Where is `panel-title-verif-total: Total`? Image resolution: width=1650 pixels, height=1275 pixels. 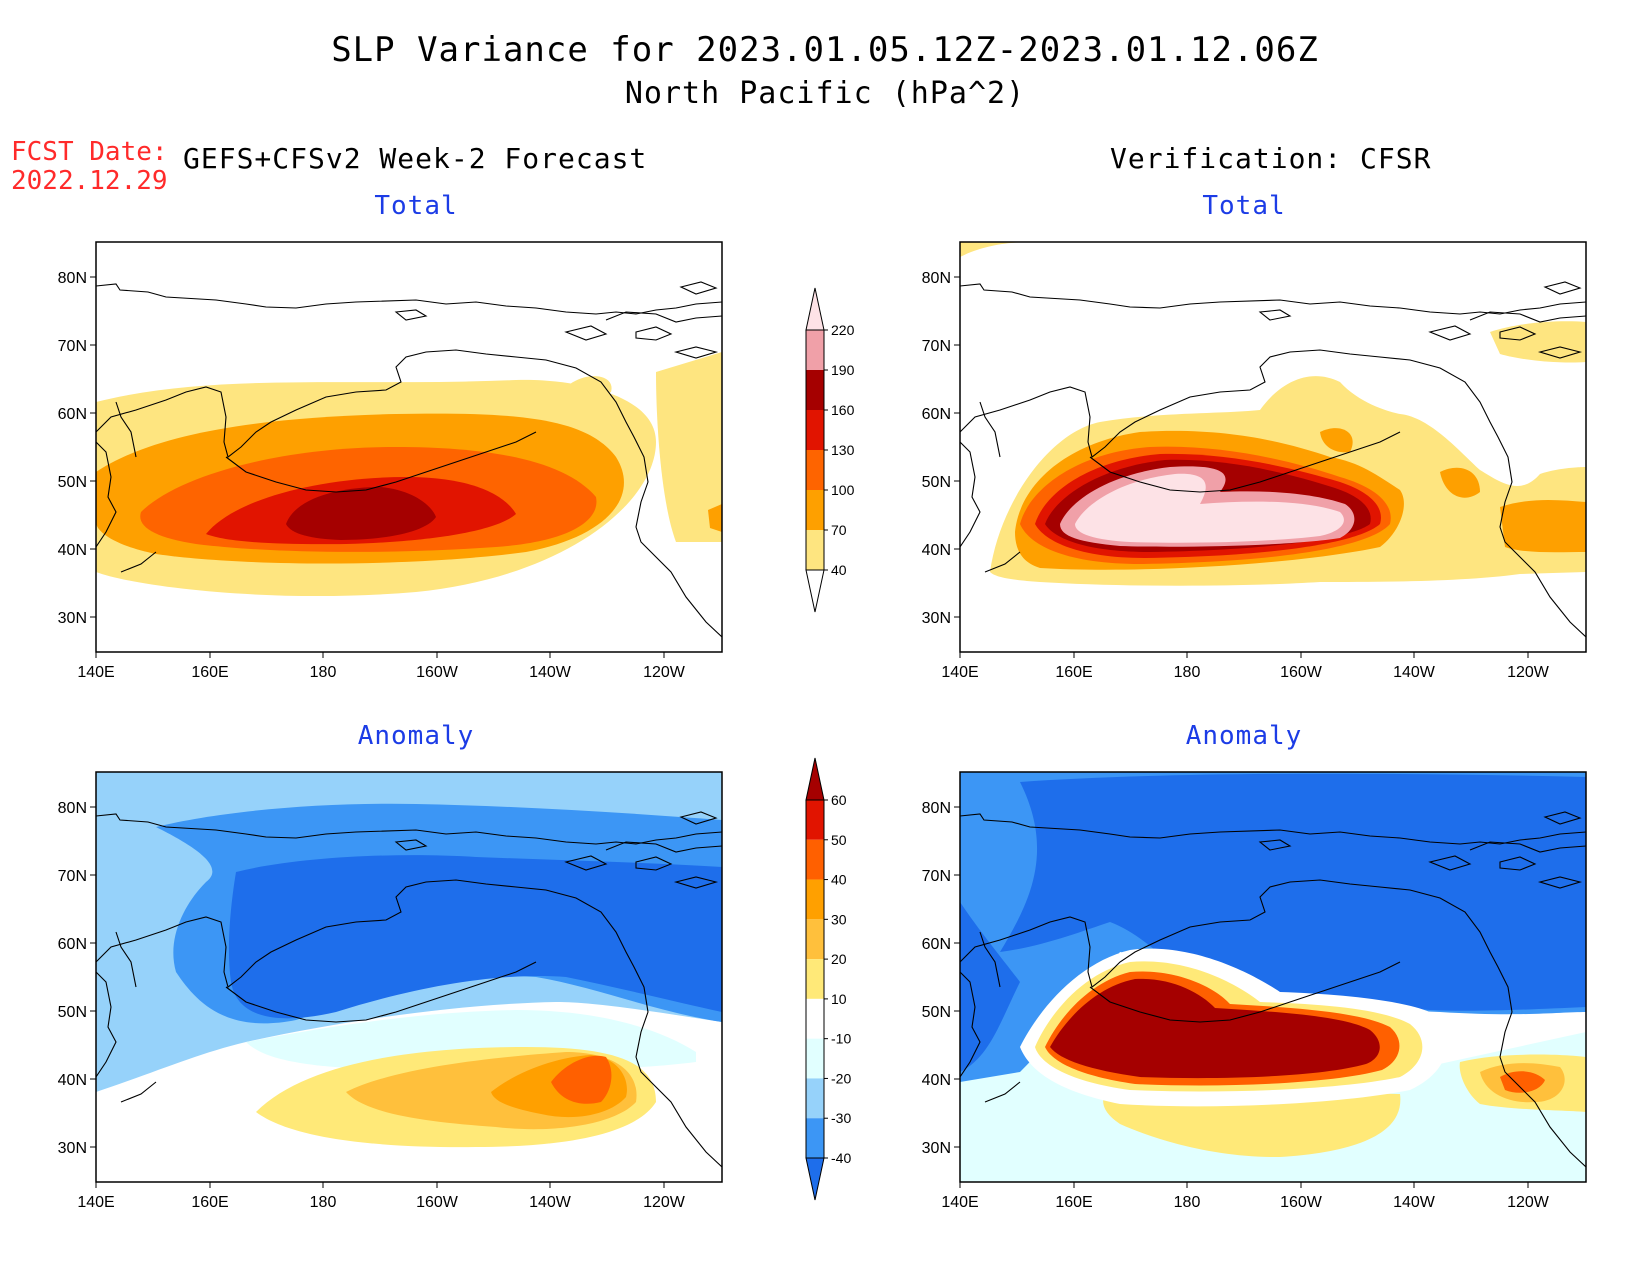
panel-title-verif-total: Total is located at coordinates (1244, 206).